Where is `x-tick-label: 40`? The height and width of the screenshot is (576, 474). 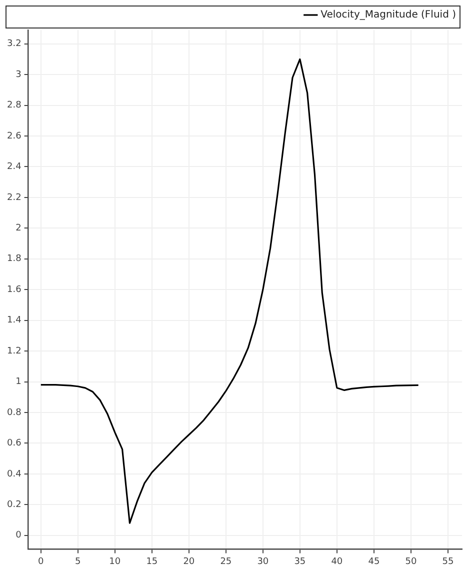 x-tick-label: 40 is located at coordinates (337, 561).